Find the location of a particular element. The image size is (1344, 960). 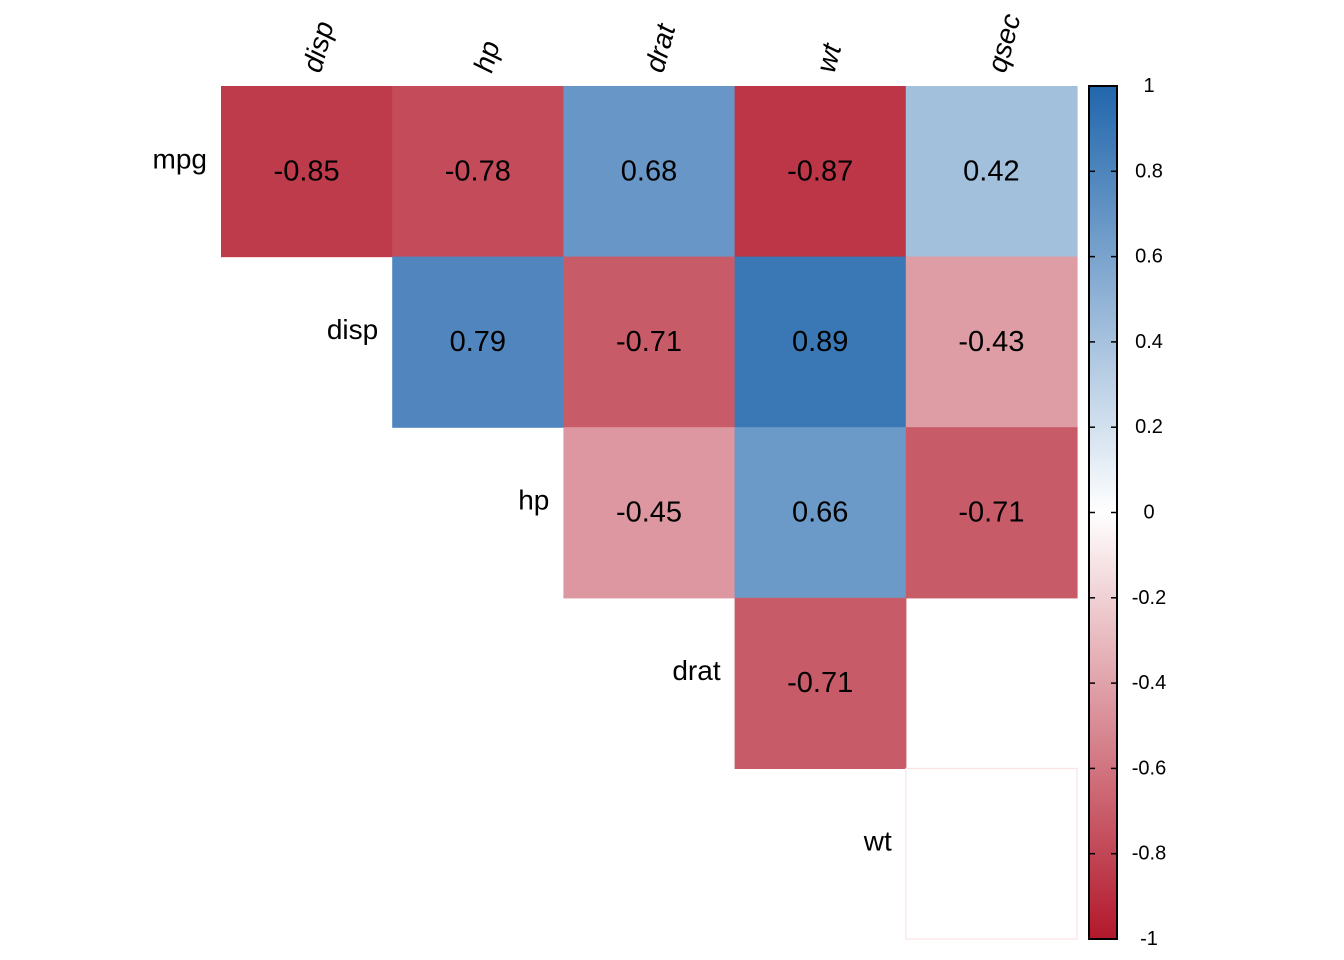

colorbar-tick-label: 0.4 is located at coordinates (1149, 342).